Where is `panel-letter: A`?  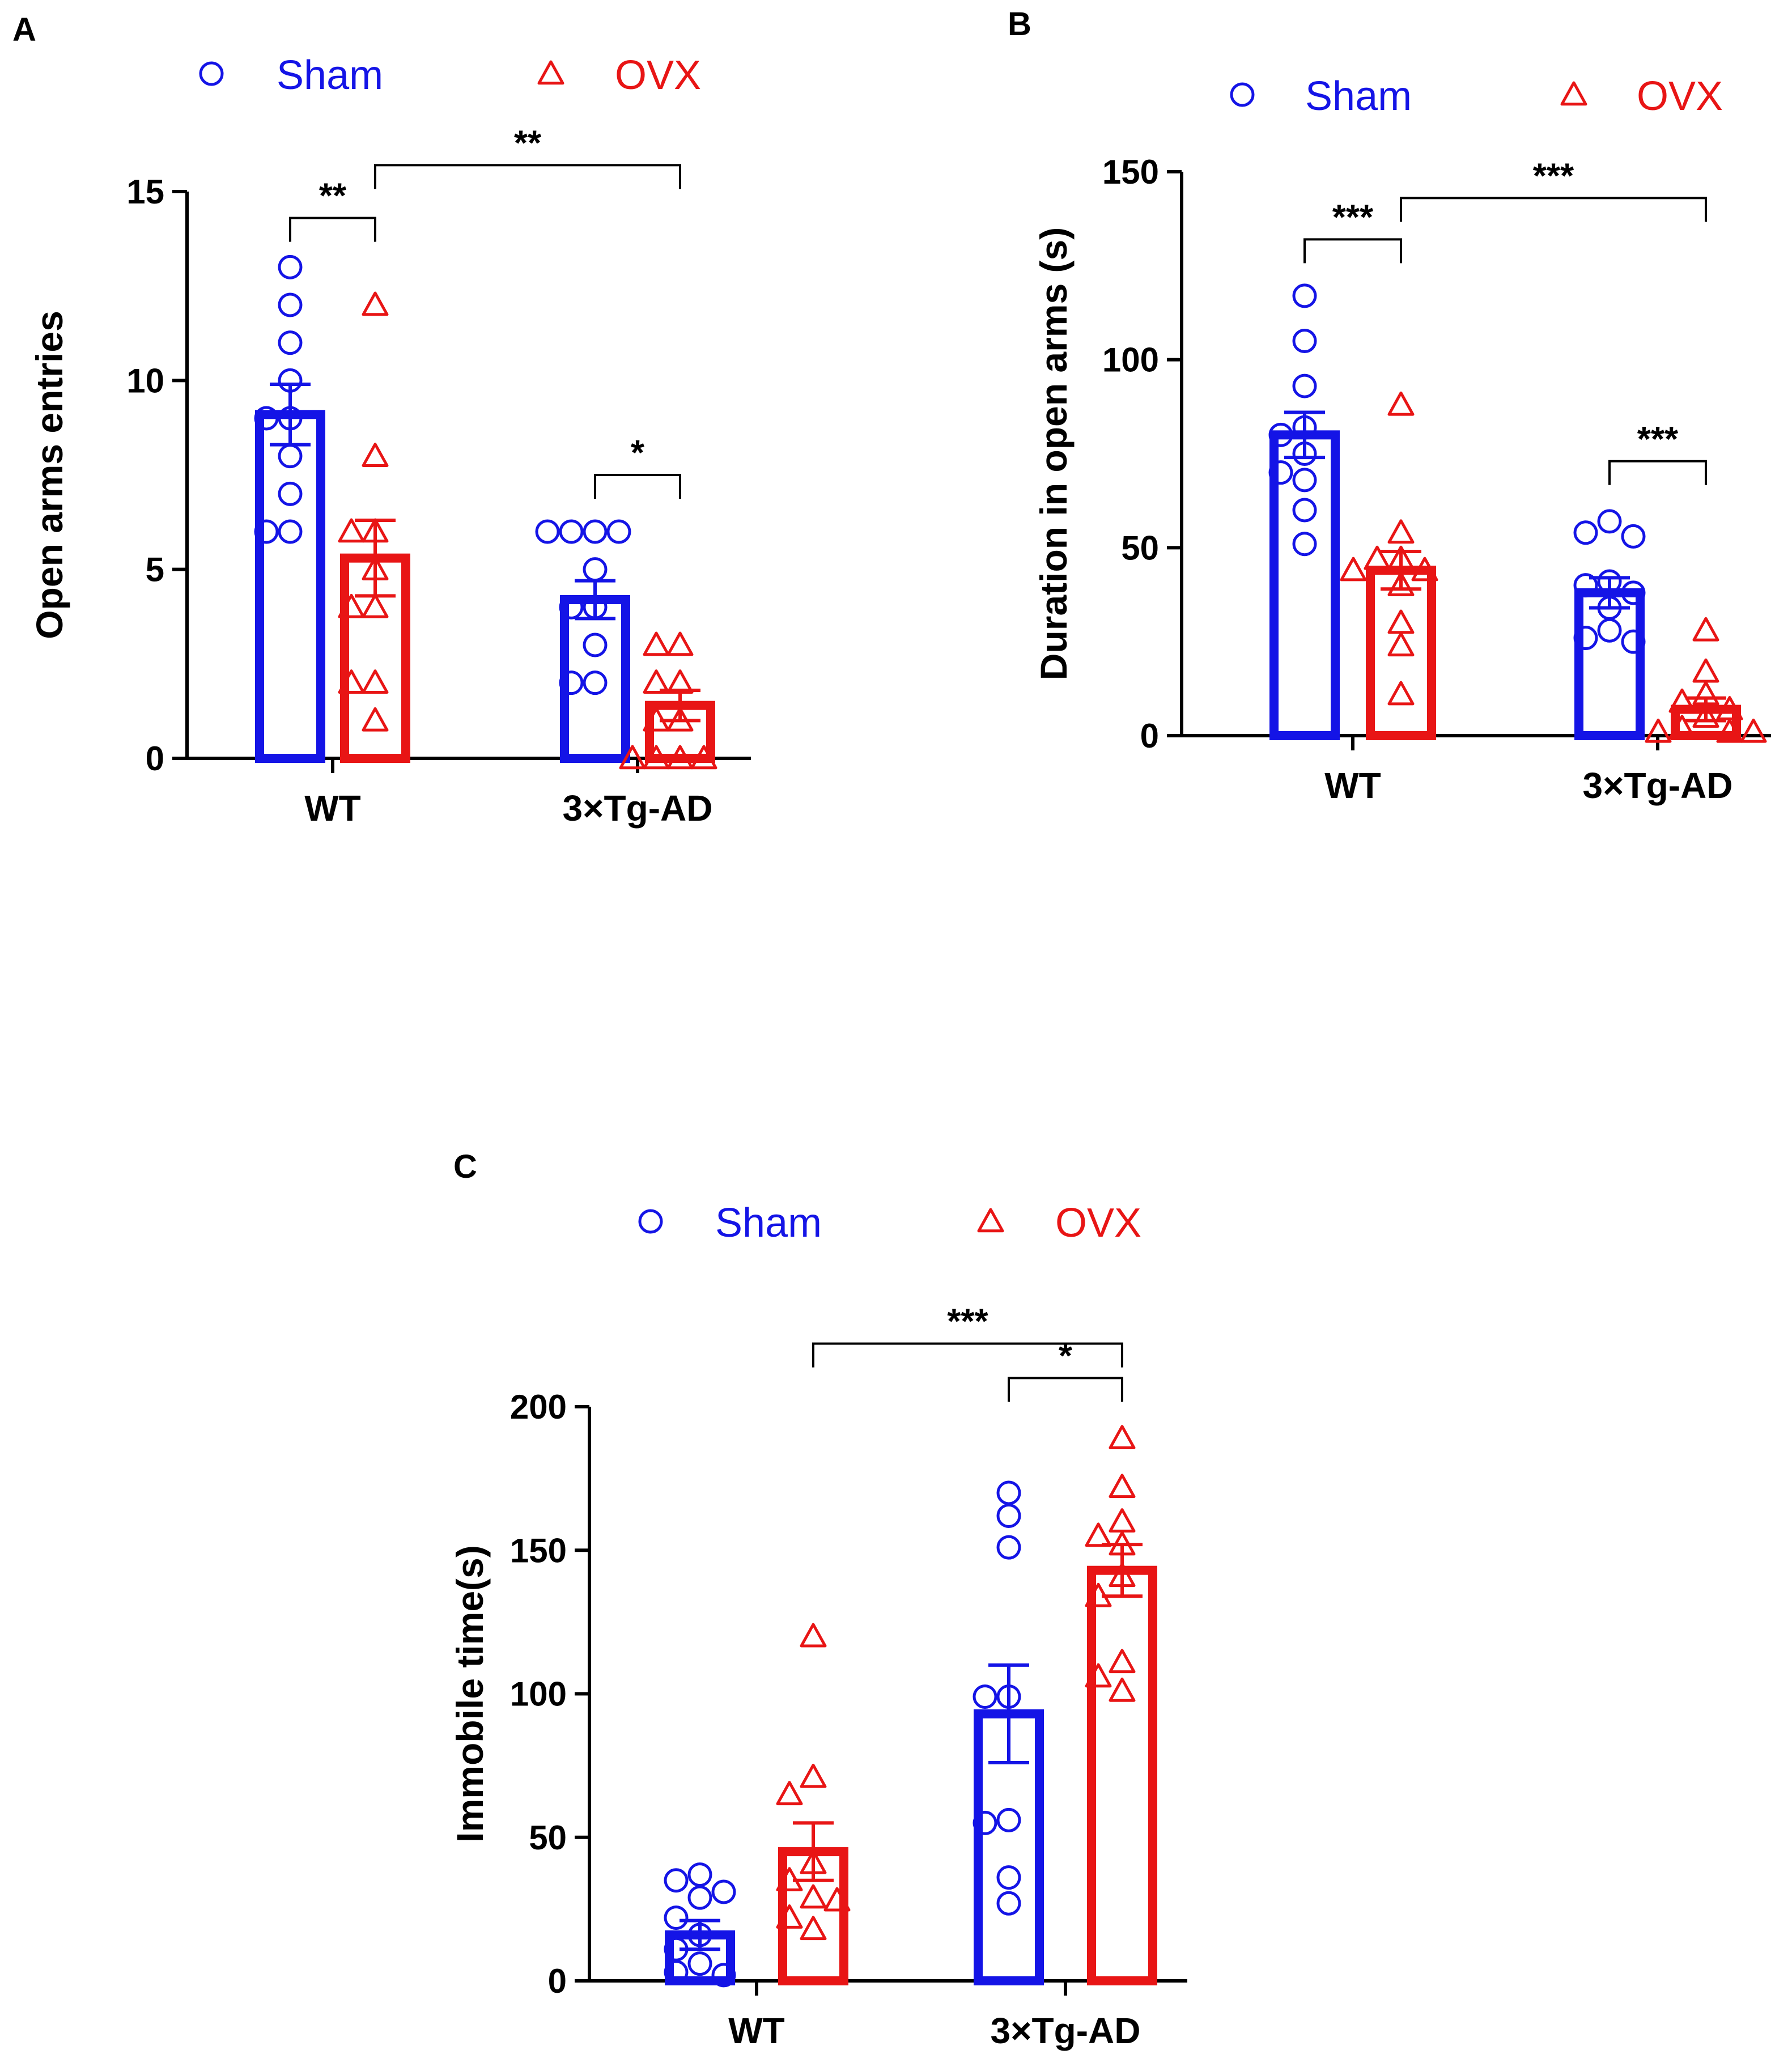
panel-letter: A is located at coordinates (24, 29).